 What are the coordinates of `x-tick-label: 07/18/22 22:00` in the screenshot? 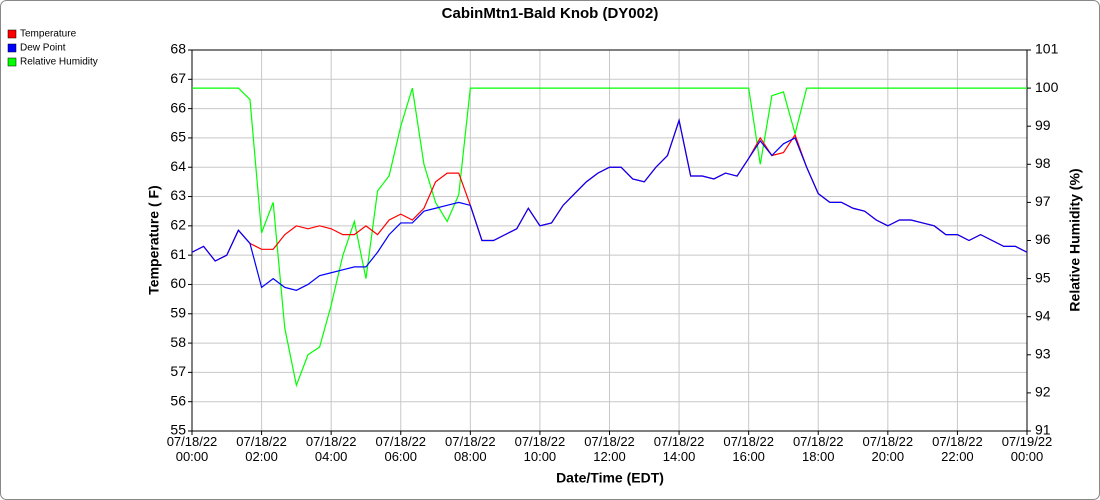 It's located at (957, 449).